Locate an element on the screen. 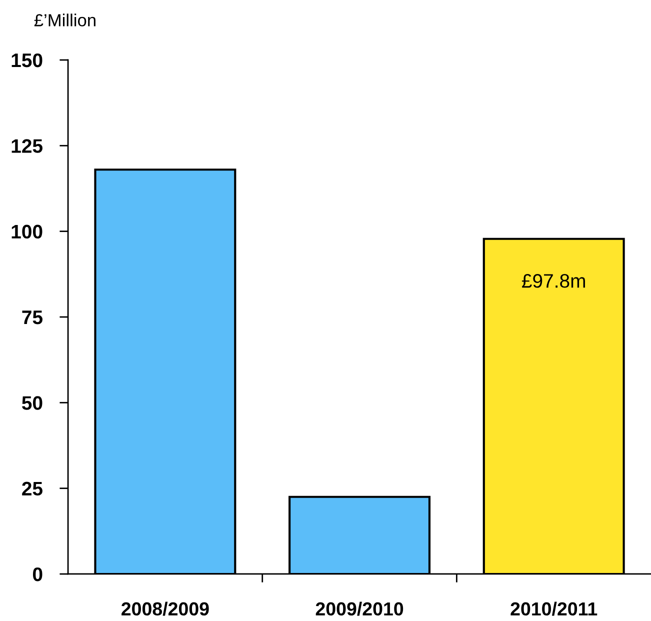 The width and height of the screenshot is (651, 621). x-tick-label: 2008/2009 is located at coordinates (165, 609).